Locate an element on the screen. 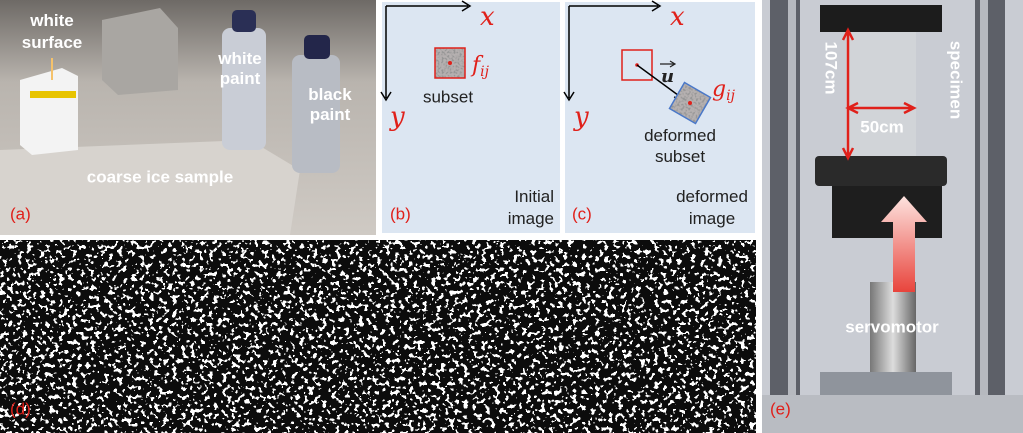 Image resolution: width=1023 pixels, height=433 pixels. top-cap is located at coordinates (881, 18).